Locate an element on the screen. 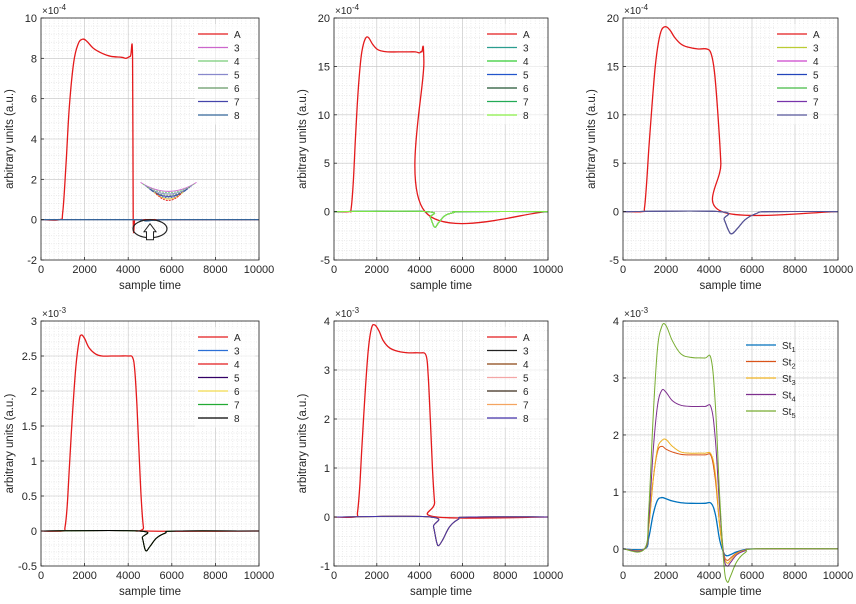  panel-5-legend-entry: 4 is located at coordinates (526, 365).